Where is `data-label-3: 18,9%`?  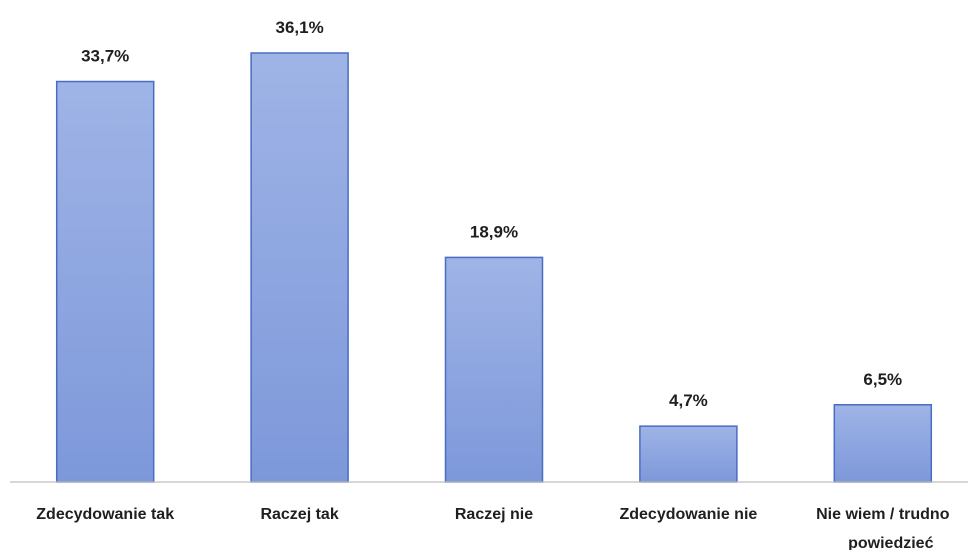 data-label-3: 18,9% is located at coordinates (494, 231).